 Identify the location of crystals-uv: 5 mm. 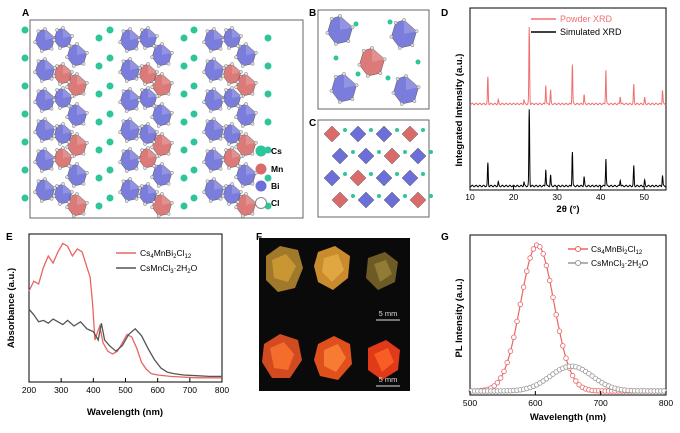
(331, 360).